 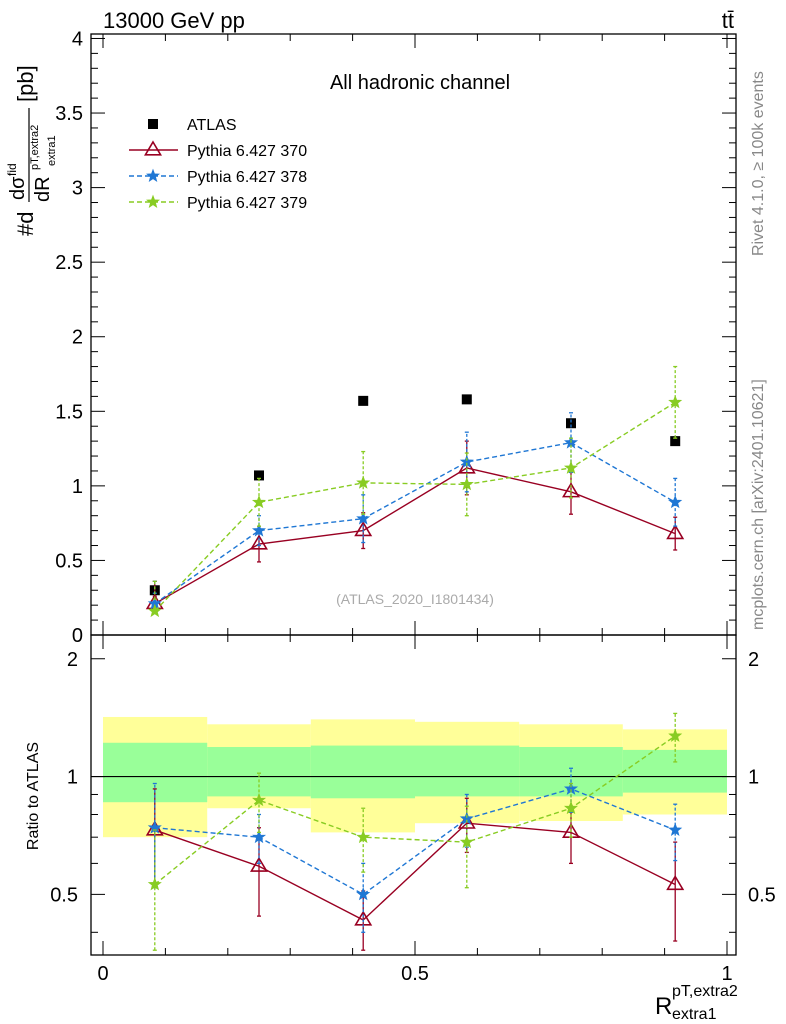 I want to click on y-tick-label: 0, so click(x=77, y=636).